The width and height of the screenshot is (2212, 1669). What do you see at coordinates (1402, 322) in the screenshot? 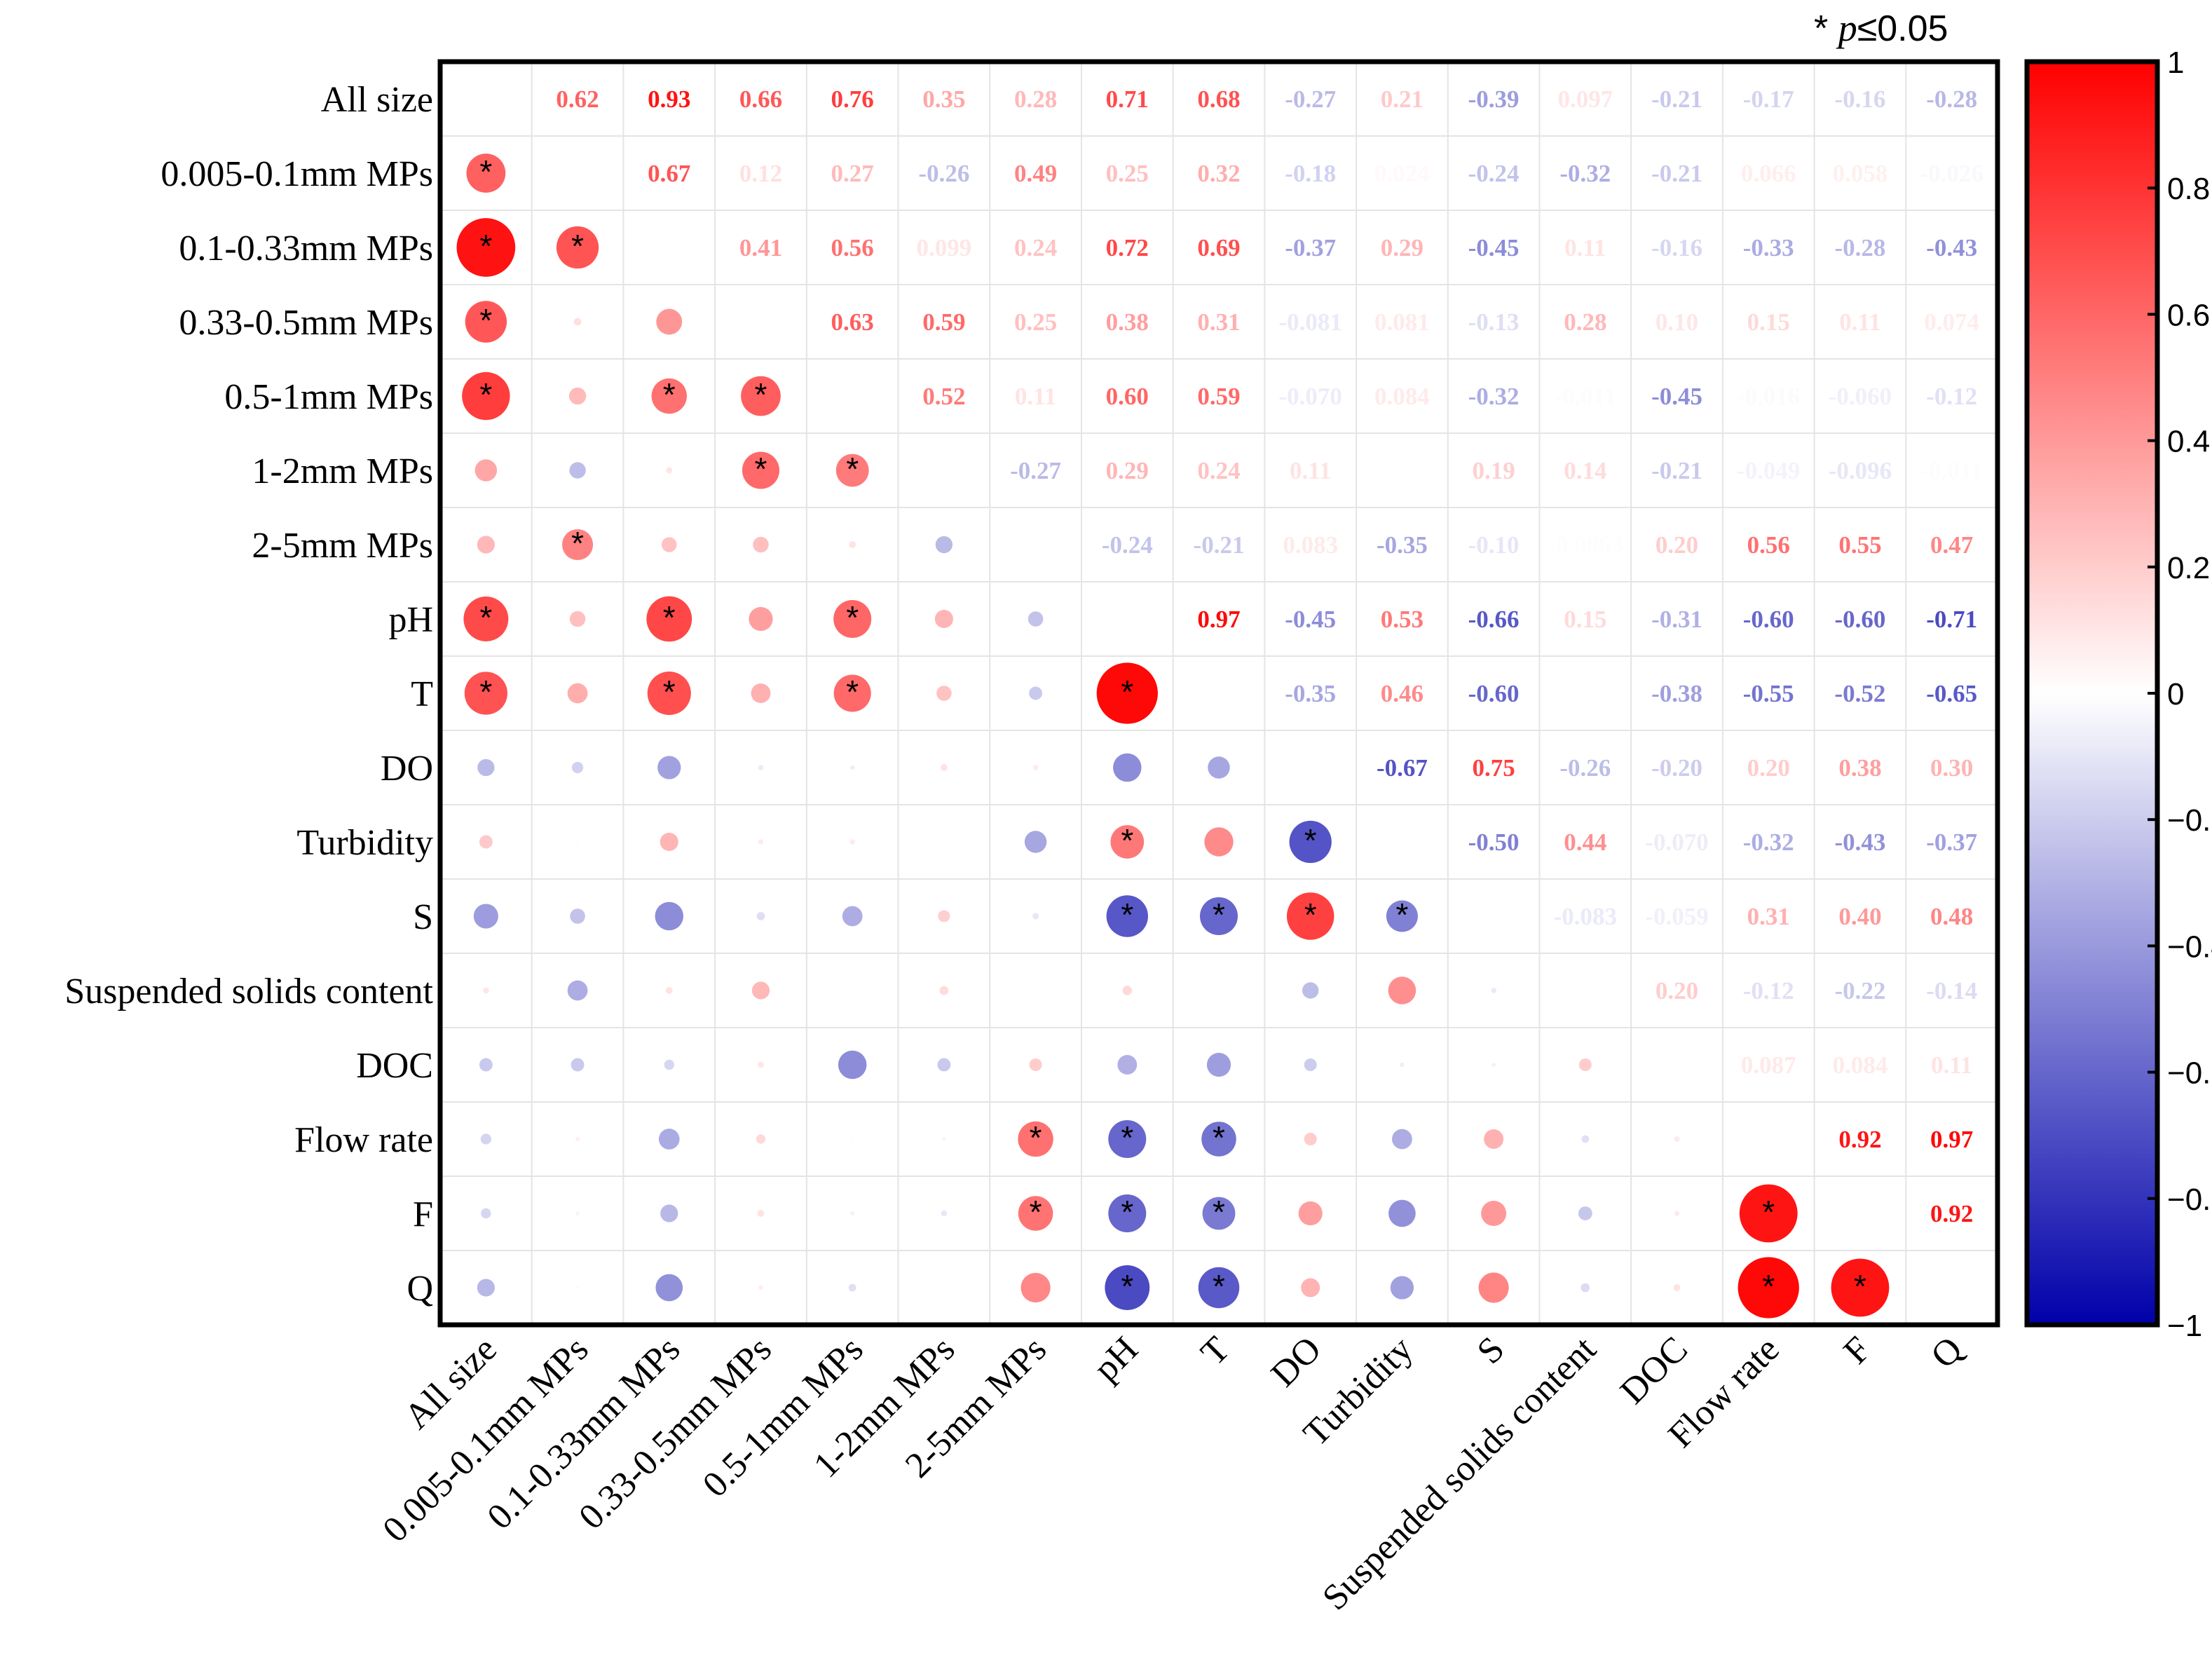
I see `value-label: 0.081` at bounding box center [1402, 322].